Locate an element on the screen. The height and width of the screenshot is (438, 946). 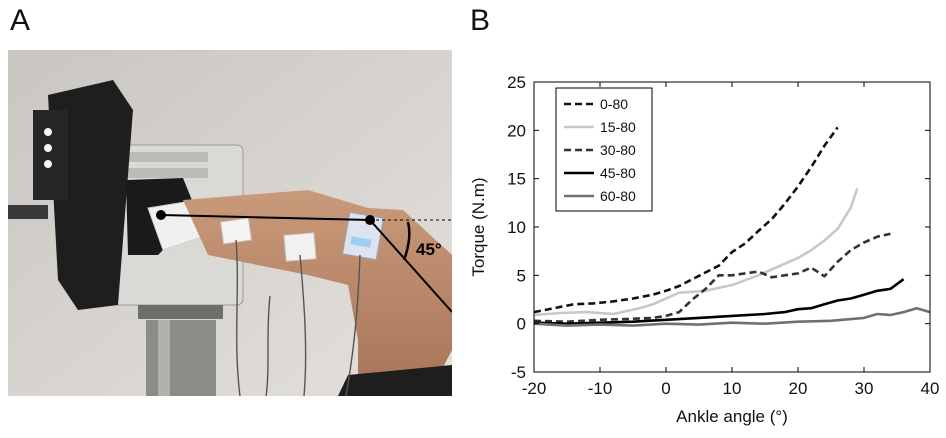
y-tick-label: 20 is located at coordinates (516, 130).